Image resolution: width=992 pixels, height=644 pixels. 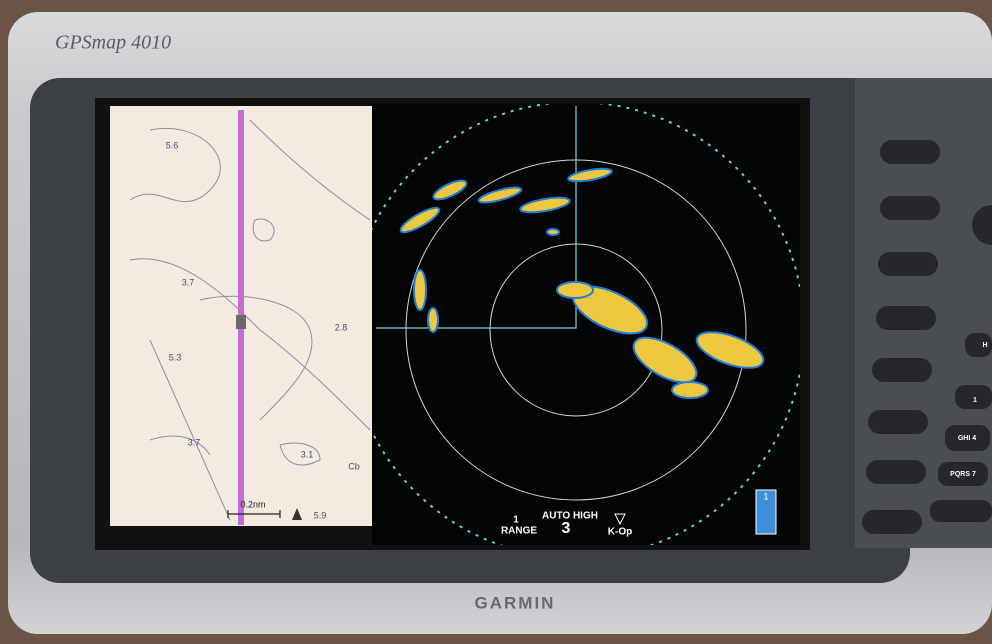 What do you see at coordinates (307, 454) in the screenshot?
I see `depth-label: 3.1` at bounding box center [307, 454].